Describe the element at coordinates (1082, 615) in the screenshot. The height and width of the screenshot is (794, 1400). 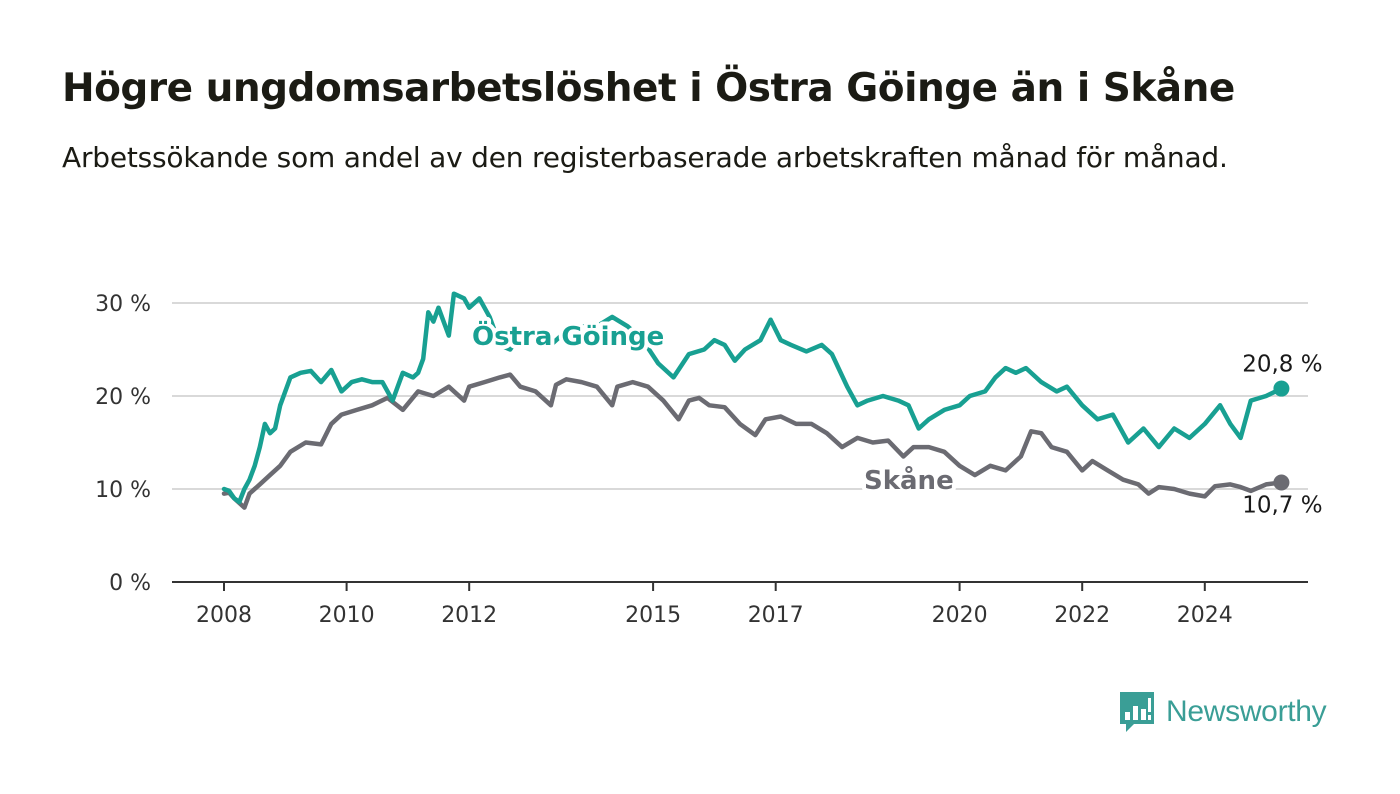
I see `x-tick-label: 2022` at that location.